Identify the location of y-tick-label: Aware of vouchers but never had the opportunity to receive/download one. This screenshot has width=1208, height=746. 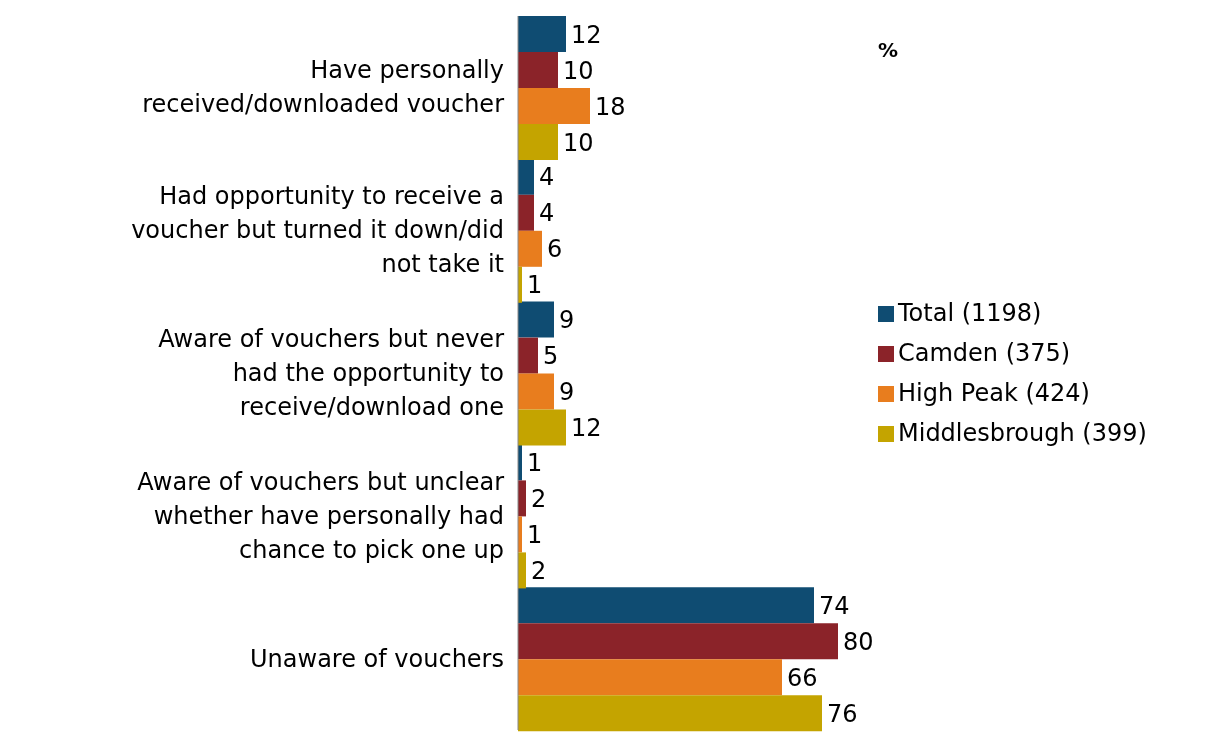
(331, 373).